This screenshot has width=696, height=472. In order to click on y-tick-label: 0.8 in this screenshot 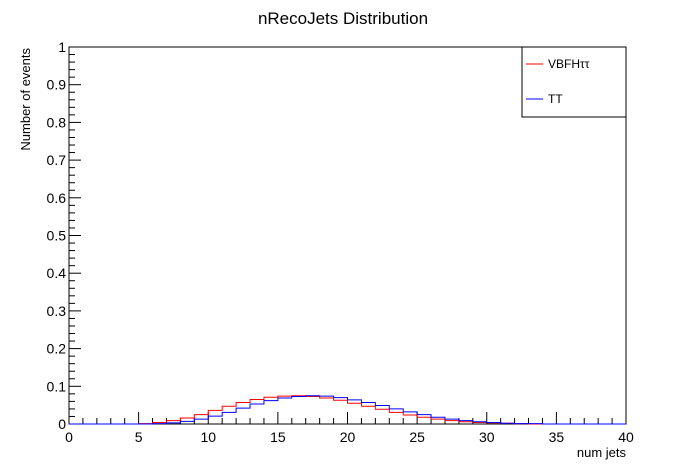, I will do `click(57, 122)`.